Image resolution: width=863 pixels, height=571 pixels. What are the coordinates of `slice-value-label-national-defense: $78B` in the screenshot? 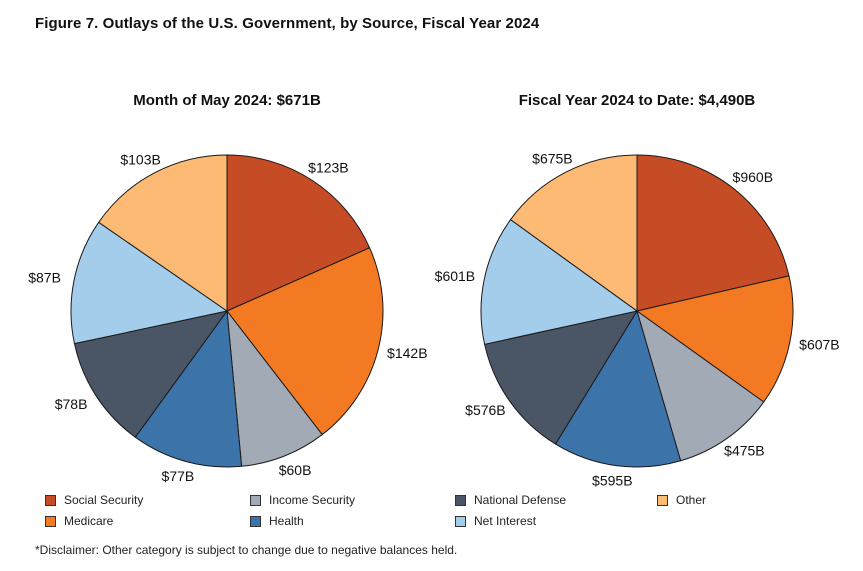 It's located at (71, 404).